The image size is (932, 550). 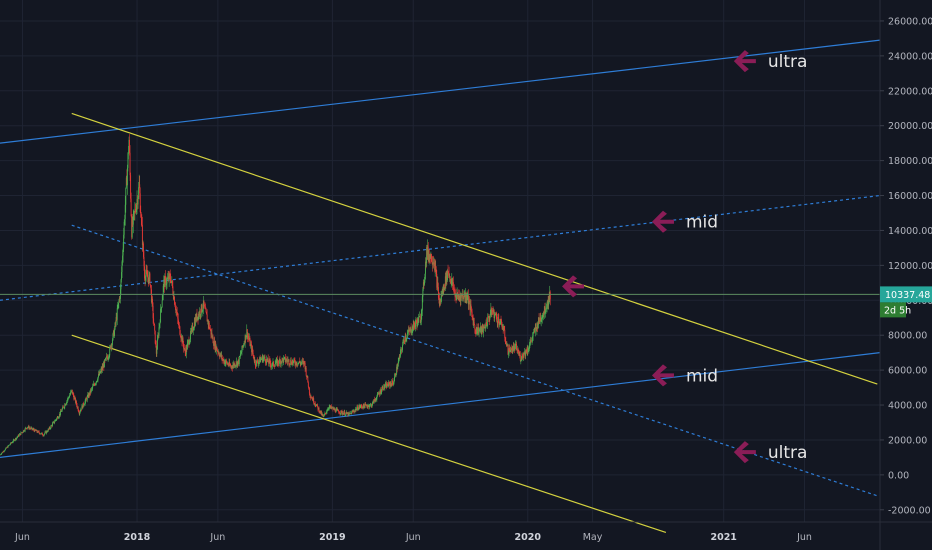 What do you see at coordinates (788, 62) in the screenshot?
I see `annotation-label-ultra: ultra` at bounding box center [788, 62].